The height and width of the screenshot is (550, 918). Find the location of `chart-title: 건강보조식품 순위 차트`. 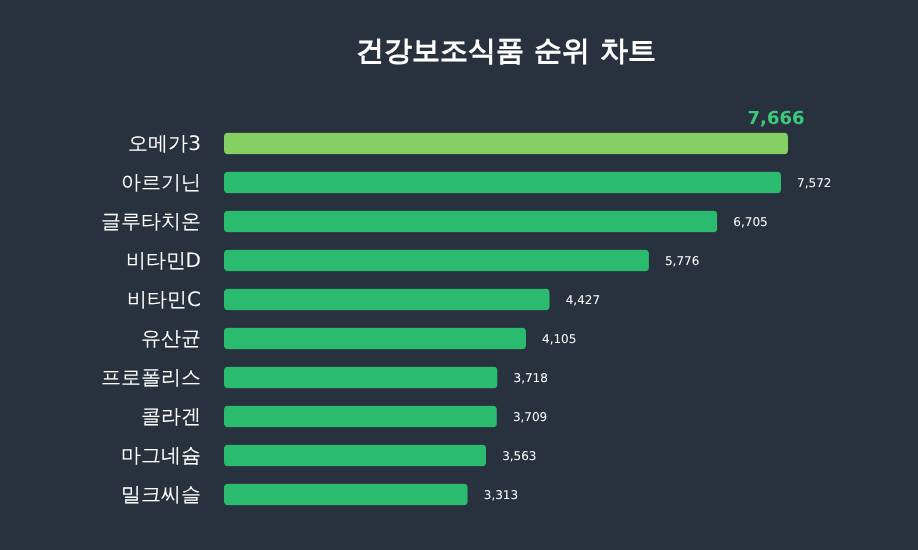

chart-title: 건강보조식품 순위 차트 is located at coordinates (506, 51).